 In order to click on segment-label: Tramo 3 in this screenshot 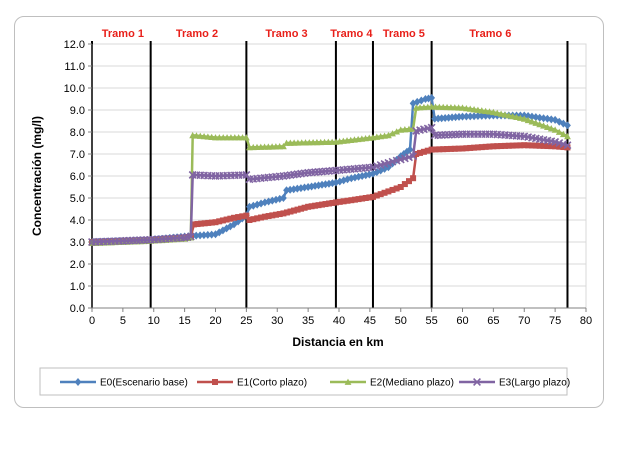, I will do `click(286, 34)`.